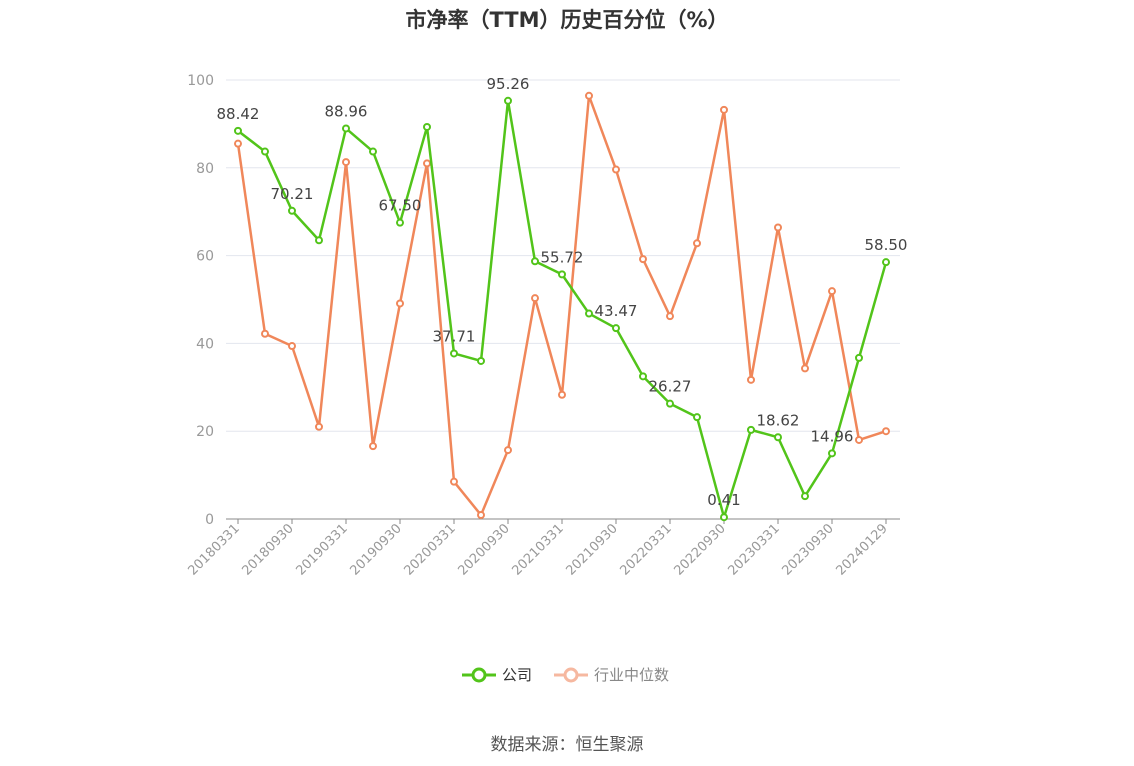 Image resolution: width=1134 pixels, height=766 pixels. What do you see at coordinates (567, 20) in the screenshot?
I see `chart-title: 市净率（TTM）历史百分位（%）` at bounding box center [567, 20].